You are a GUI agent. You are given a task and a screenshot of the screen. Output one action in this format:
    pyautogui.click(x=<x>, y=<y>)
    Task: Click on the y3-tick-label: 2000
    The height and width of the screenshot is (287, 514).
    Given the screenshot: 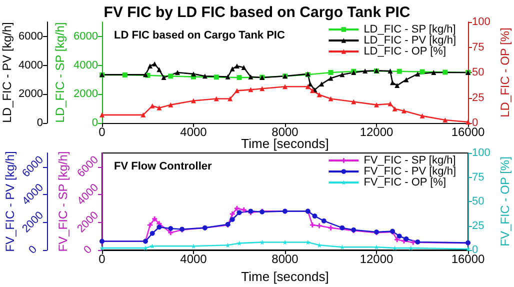 What is the action you would take?
    pyautogui.click(x=30, y=94)
    